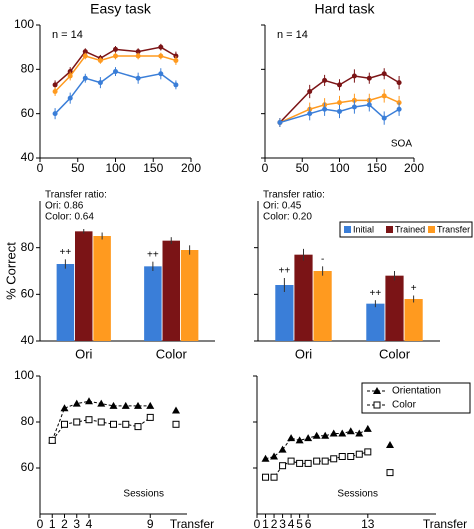  Describe the element at coordinates (294, 195) in the screenshot. I see `note: Transfer ratio:` at that location.